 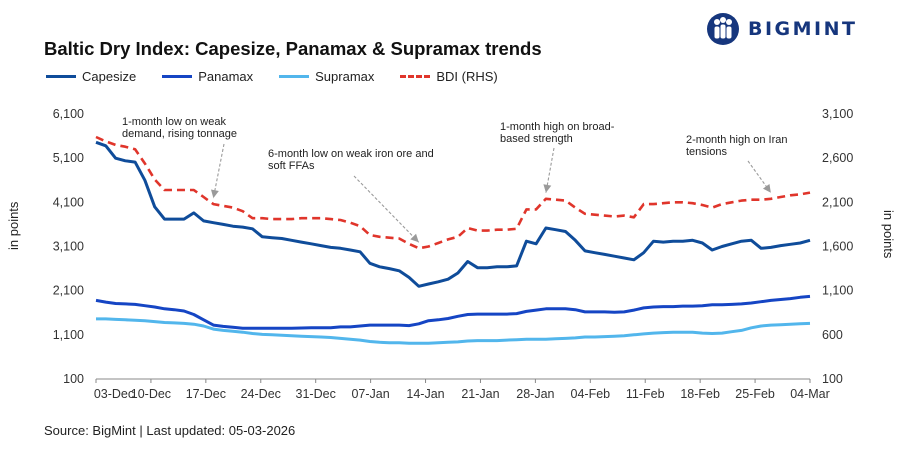 What do you see at coordinates (370, 394) in the screenshot?
I see `x-tick-label: 07-Jan` at bounding box center [370, 394].